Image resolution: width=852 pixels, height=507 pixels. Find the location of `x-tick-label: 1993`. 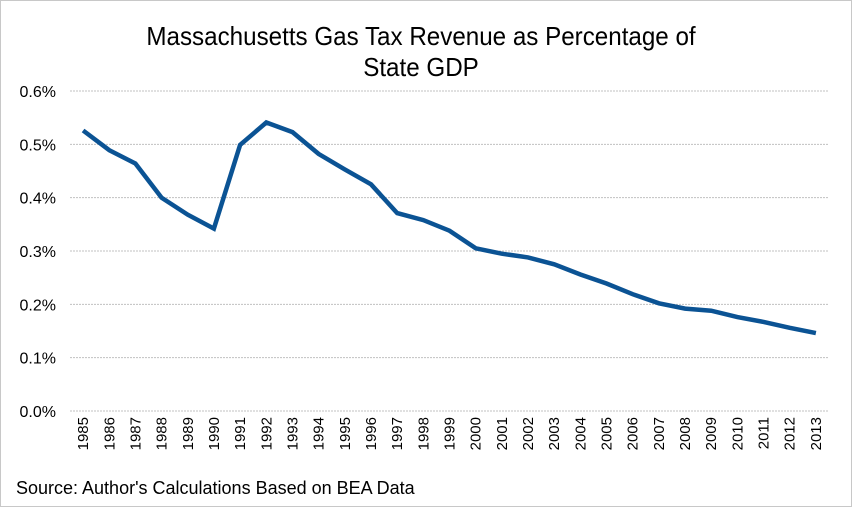

x-tick-label: 1993 is located at coordinates (292, 433).